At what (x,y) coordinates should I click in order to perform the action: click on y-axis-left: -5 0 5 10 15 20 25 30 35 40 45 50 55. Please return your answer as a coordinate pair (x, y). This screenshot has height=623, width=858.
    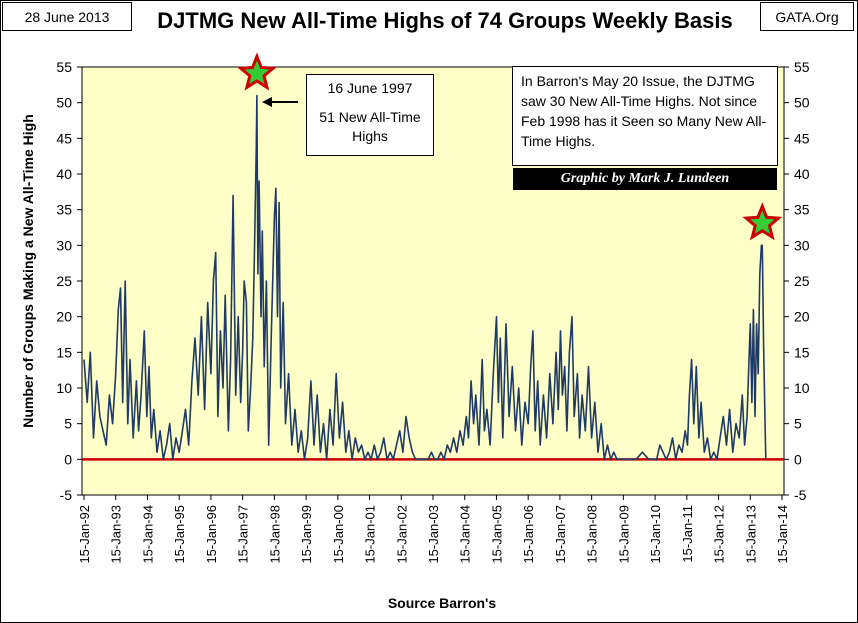
    Looking at the image, I should click on (69, 281).